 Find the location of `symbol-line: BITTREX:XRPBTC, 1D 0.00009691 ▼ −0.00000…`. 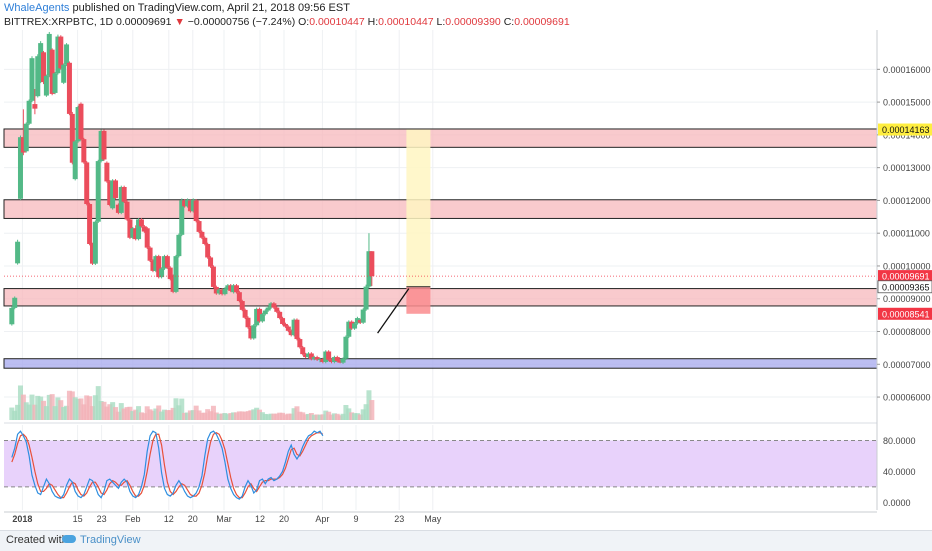

symbol-line: BITTREX:XRPBTC, 1D 0.00009691 ▼ −0.00000… is located at coordinates (287, 22).